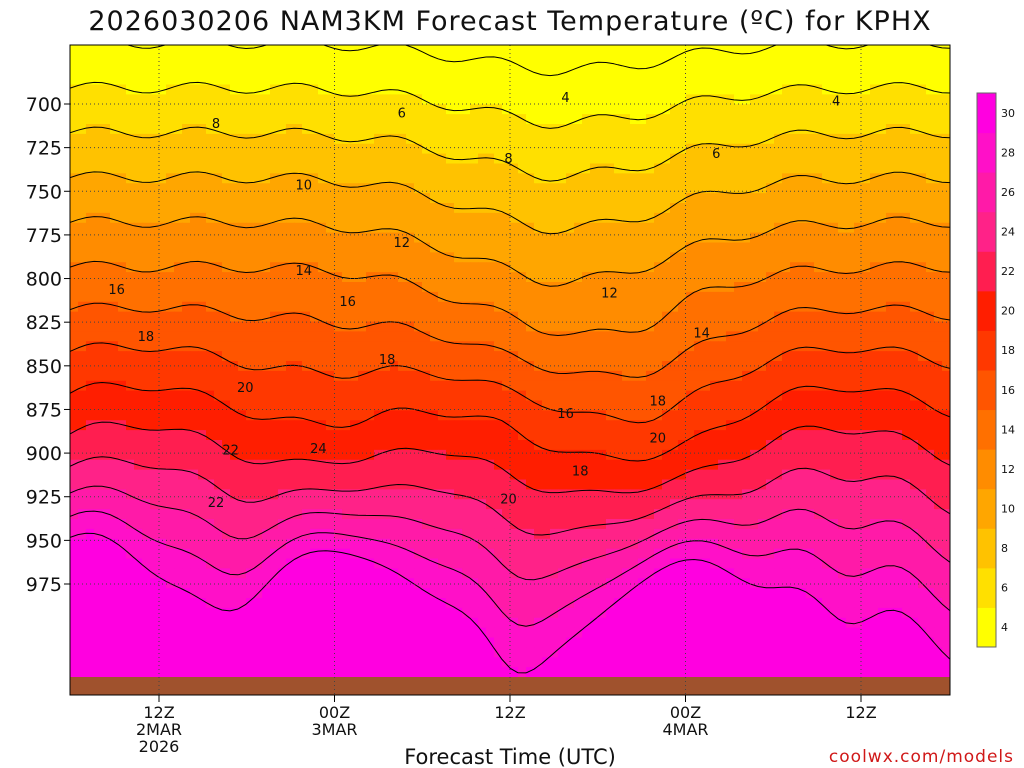 Image resolution: width=1024 pixels, height=768 pixels. What do you see at coordinates (318, 449) in the screenshot?
I see `contour-label: 24` at bounding box center [318, 449].